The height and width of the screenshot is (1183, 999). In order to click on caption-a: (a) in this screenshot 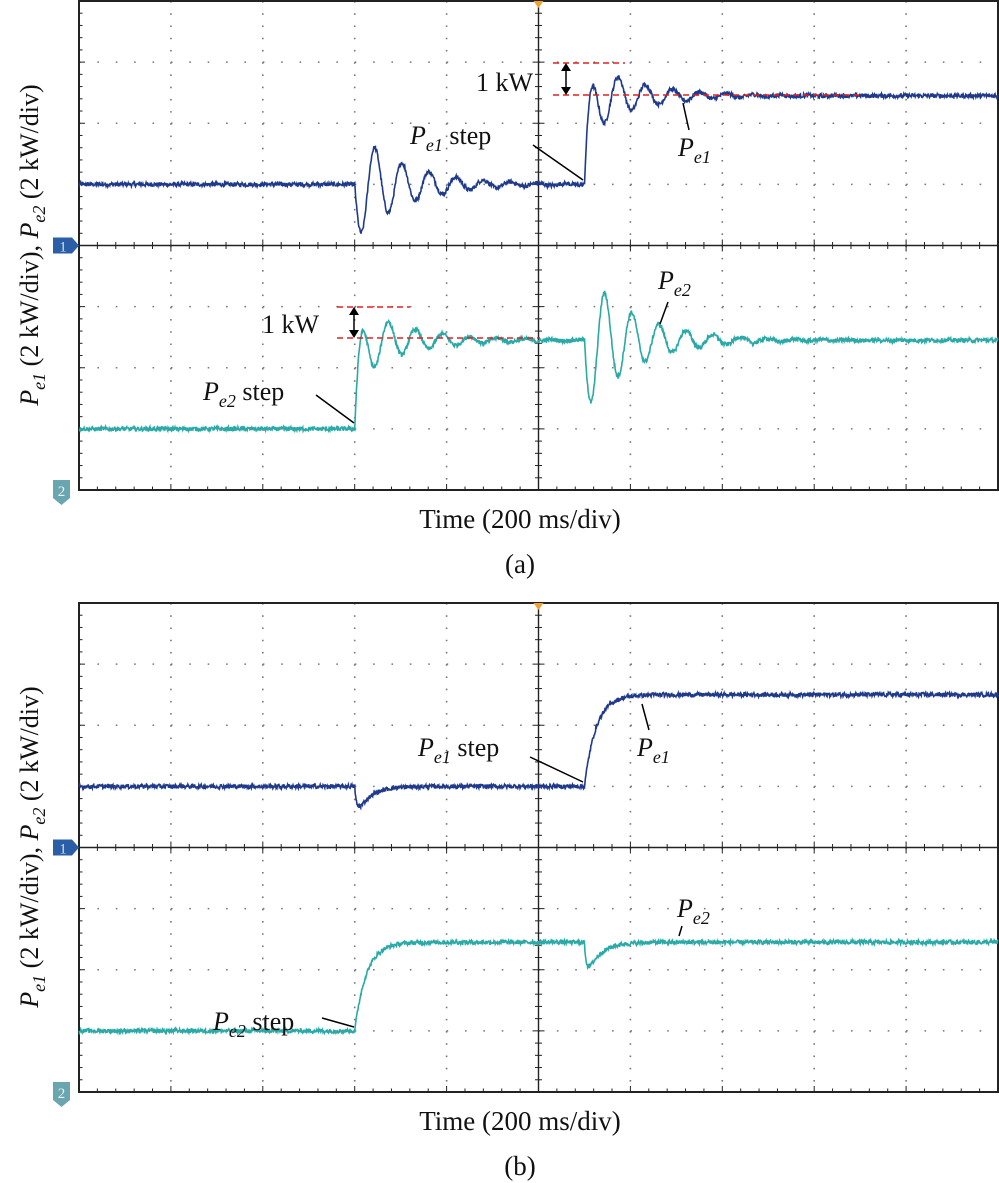, I will do `click(520, 564)`.